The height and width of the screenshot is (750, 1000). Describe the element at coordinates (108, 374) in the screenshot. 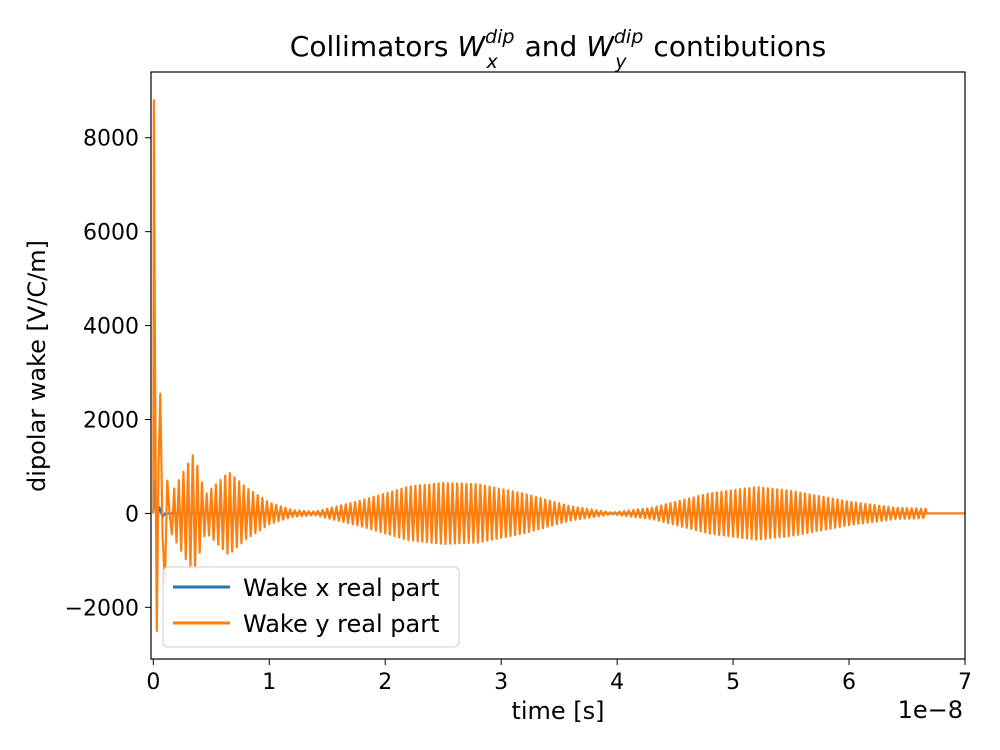

I see `y-axis: −2000 0 2000 4000 6000 8000` at that location.